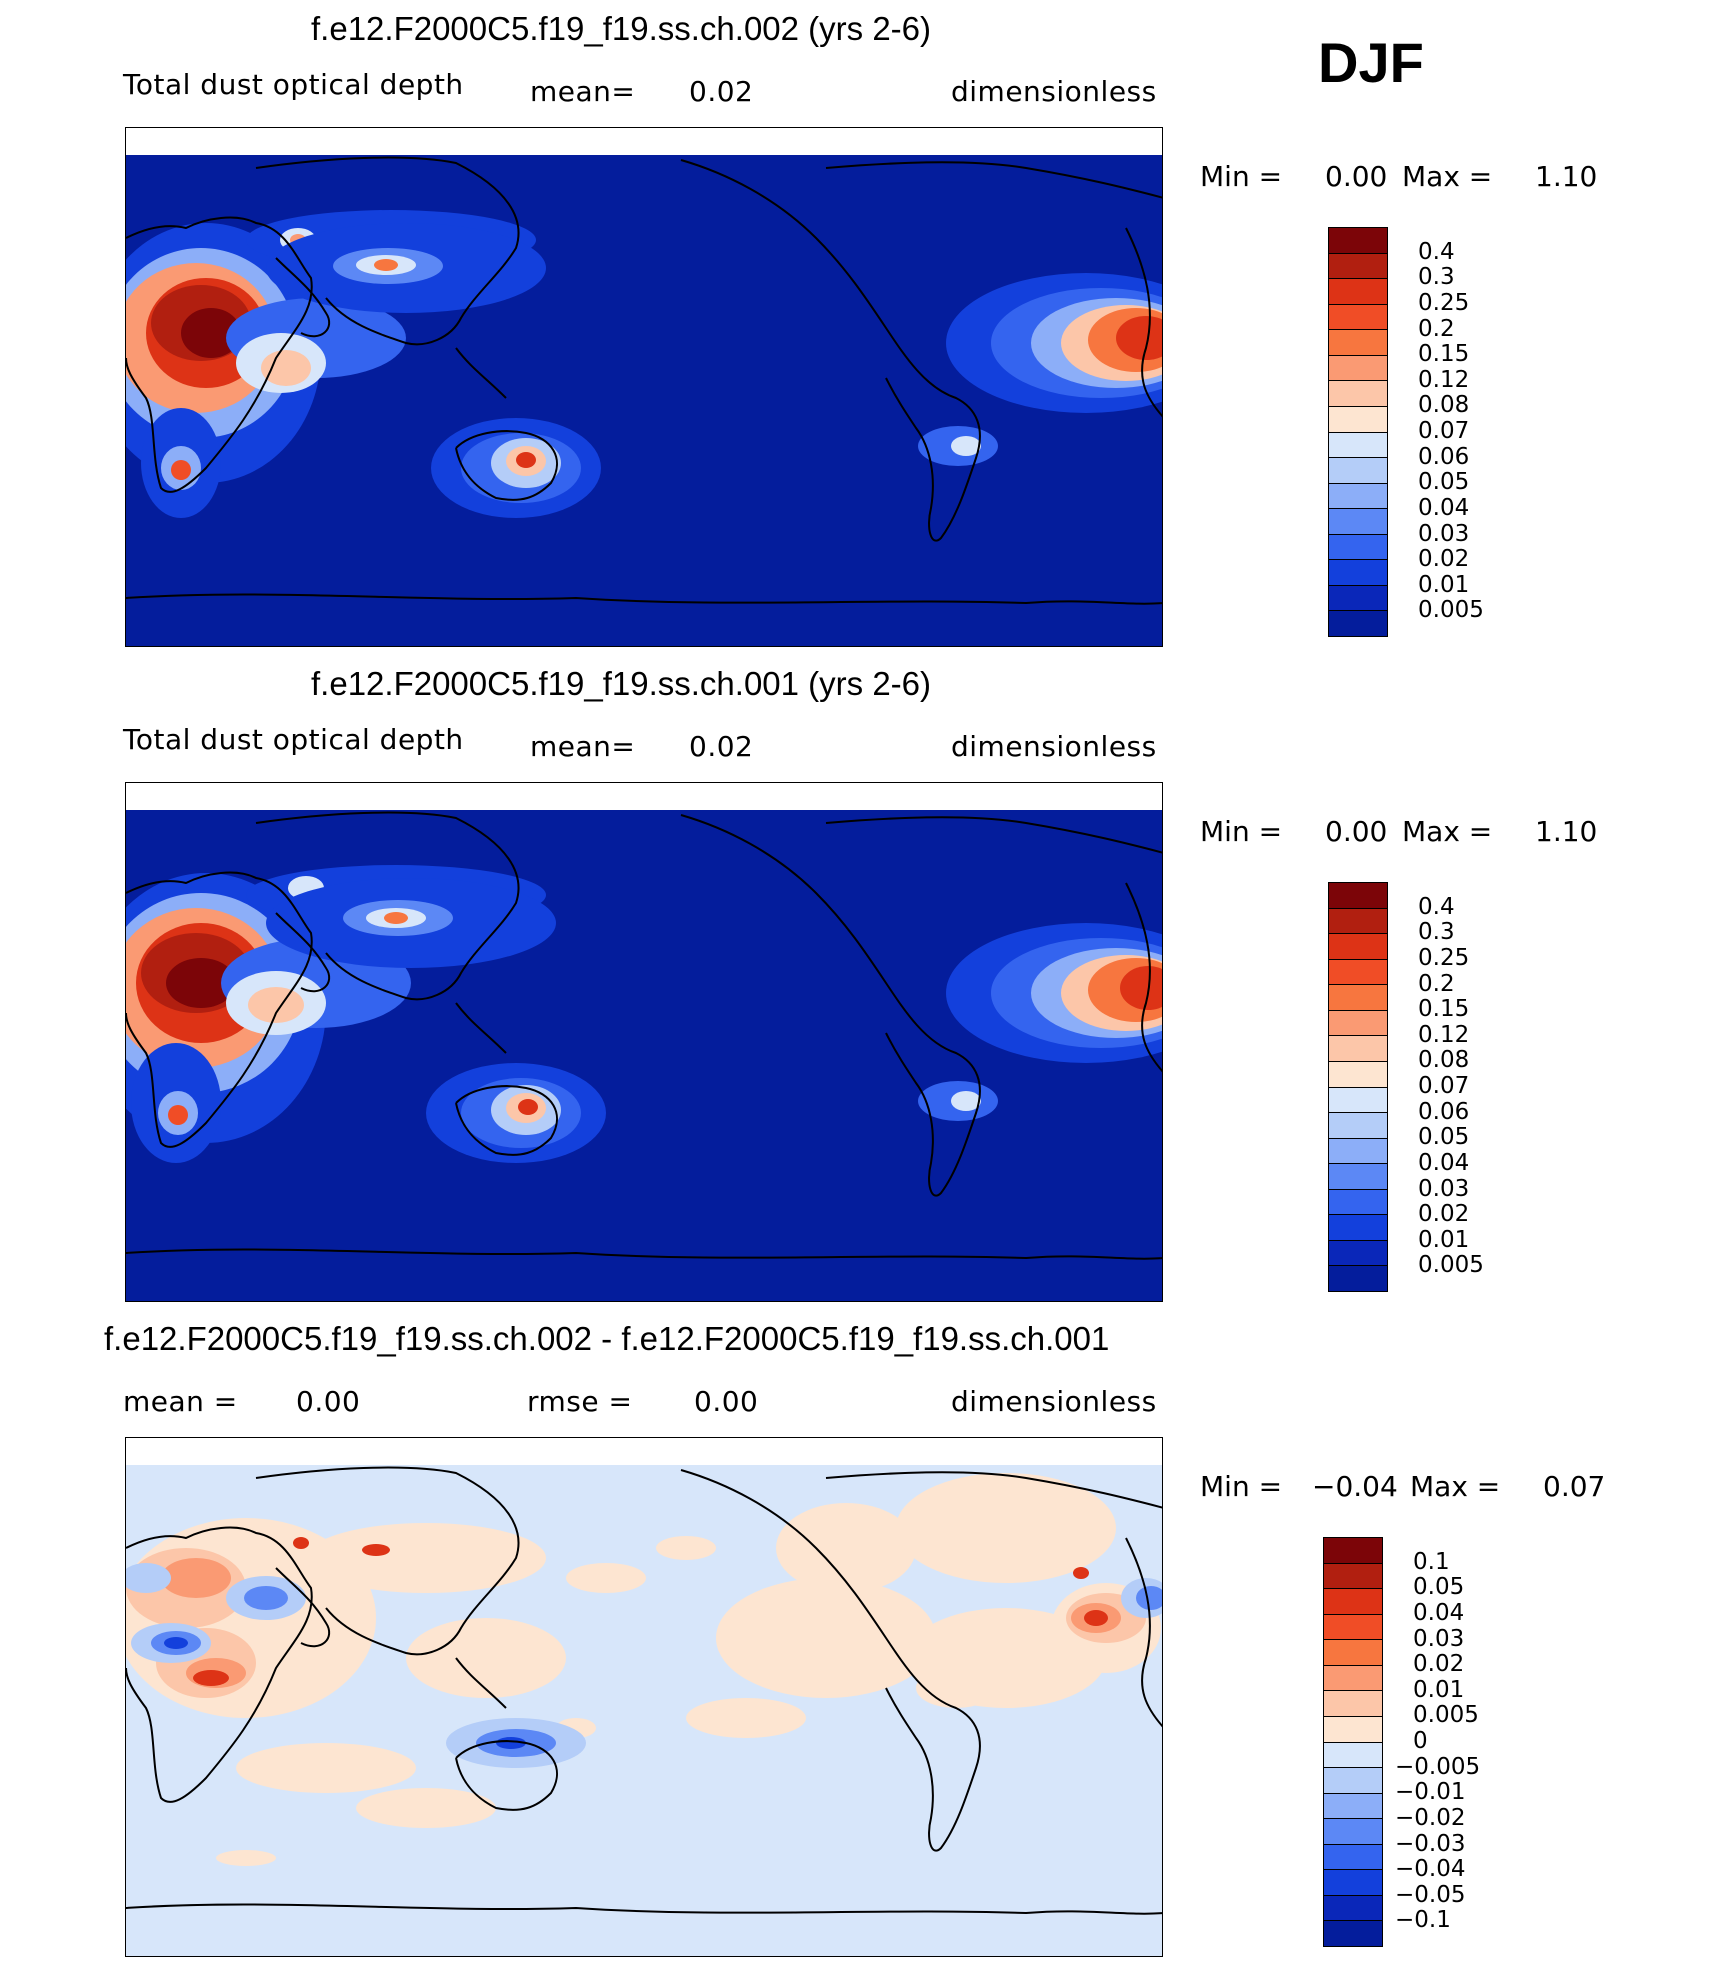 This screenshot has width=1710, height=1963. Describe the element at coordinates (1447, 831) in the screenshot. I see `panel2-max-label: Max =` at that location.